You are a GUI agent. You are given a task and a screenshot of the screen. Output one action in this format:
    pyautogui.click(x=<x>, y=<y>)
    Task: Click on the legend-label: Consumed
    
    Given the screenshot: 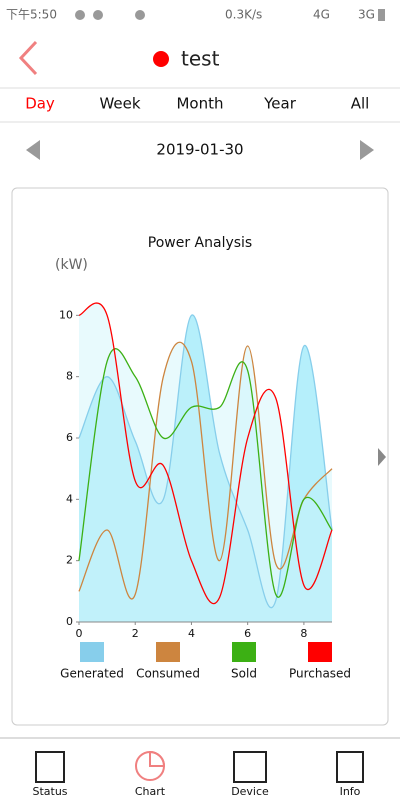 What is the action you would take?
    pyautogui.click(x=168, y=674)
    